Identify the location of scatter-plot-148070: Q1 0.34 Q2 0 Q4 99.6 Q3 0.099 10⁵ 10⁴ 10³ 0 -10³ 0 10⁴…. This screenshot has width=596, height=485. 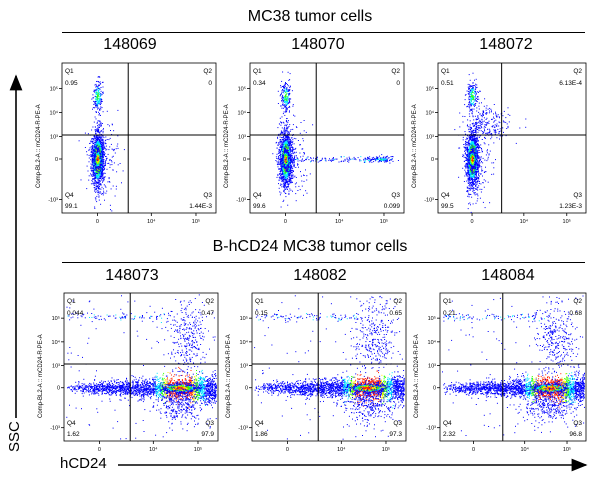
(320, 143).